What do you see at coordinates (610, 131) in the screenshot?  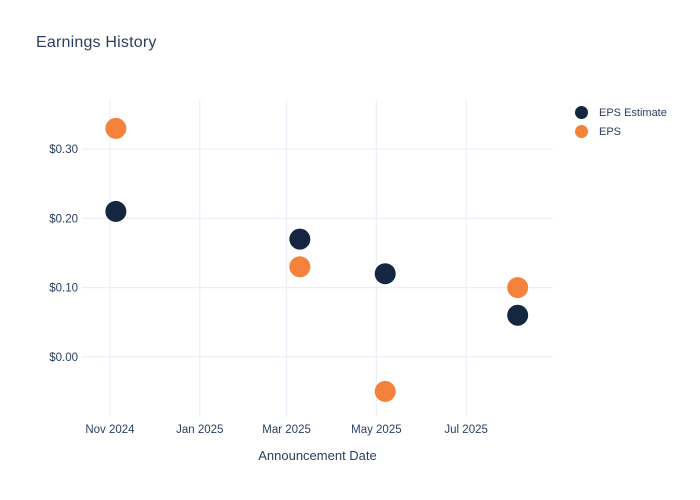 I see `legend-item-label: EPS` at bounding box center [610, 131].